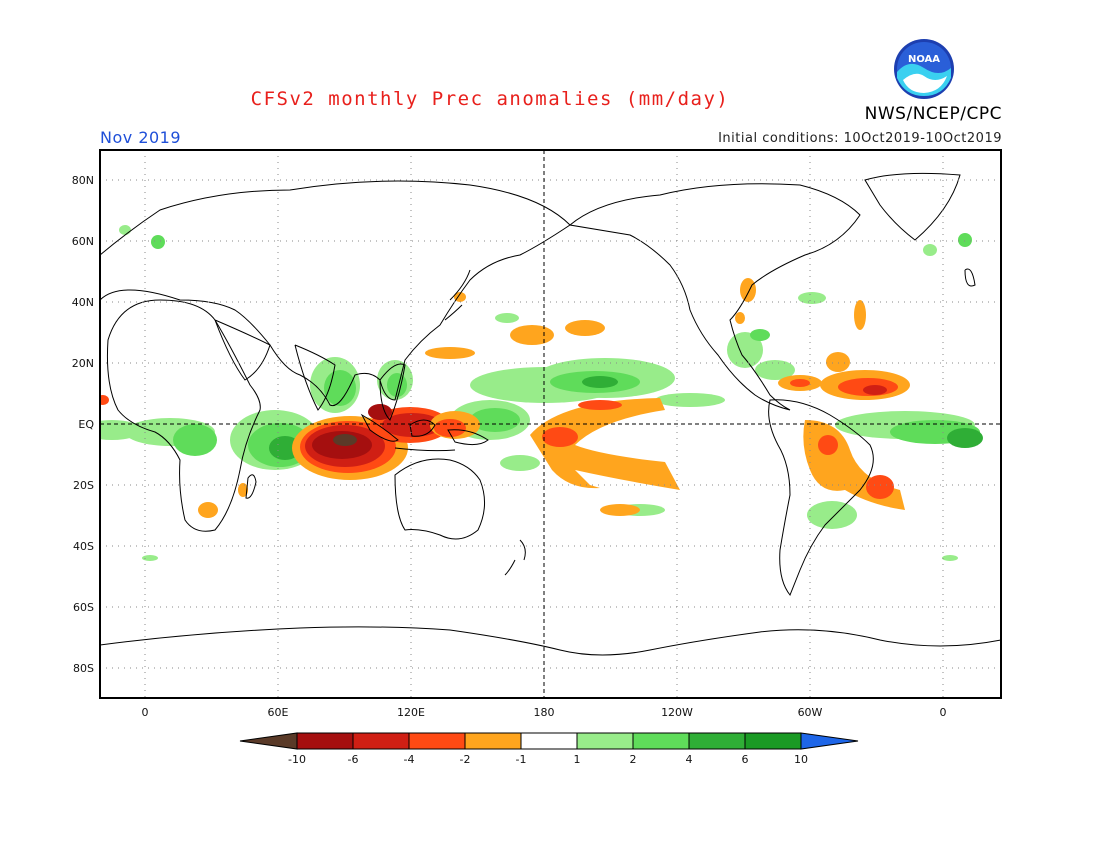 The width and height of the screenshot is (1100, 850). What do you see at coordinates (83, 241) in the screenshot?
I see `lat-label: 60N` at bounding box center [83, 241].